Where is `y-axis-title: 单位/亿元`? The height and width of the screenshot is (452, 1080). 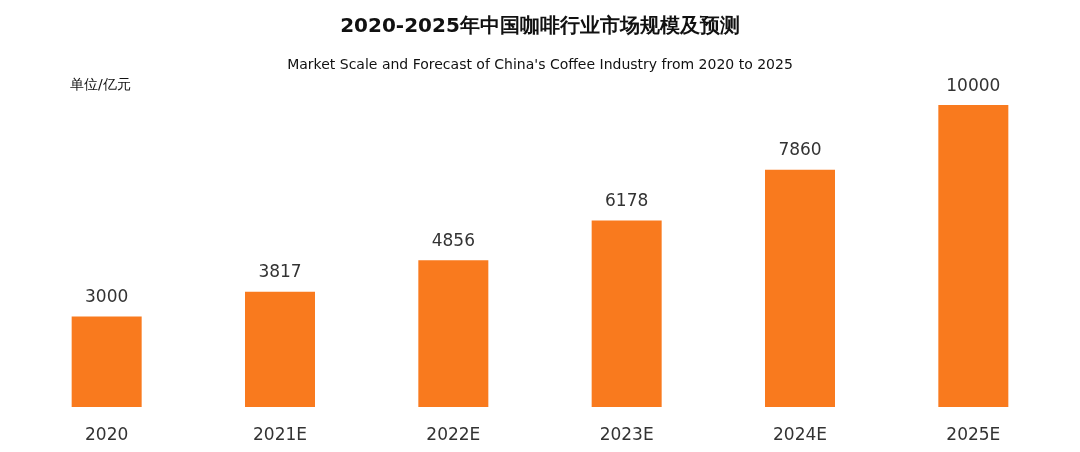
y-axis-title: 单位/亿元 is located at coordinates (100, 84).